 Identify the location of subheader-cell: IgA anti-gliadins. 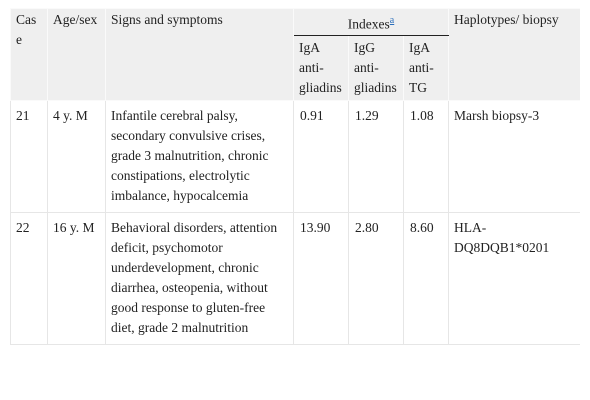
(321, 67).